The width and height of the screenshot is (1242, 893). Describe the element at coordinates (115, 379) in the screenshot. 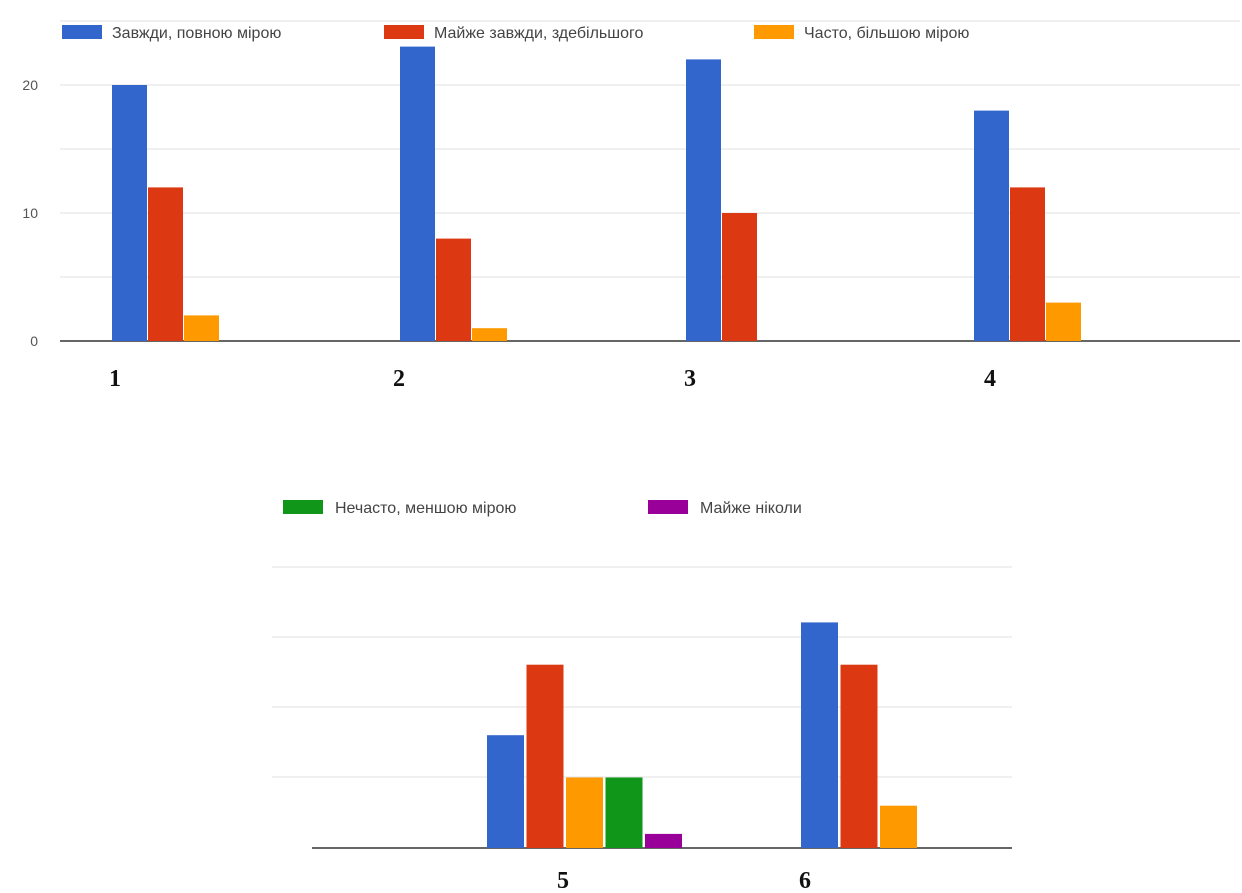

I see `category-label: 1` at that location.